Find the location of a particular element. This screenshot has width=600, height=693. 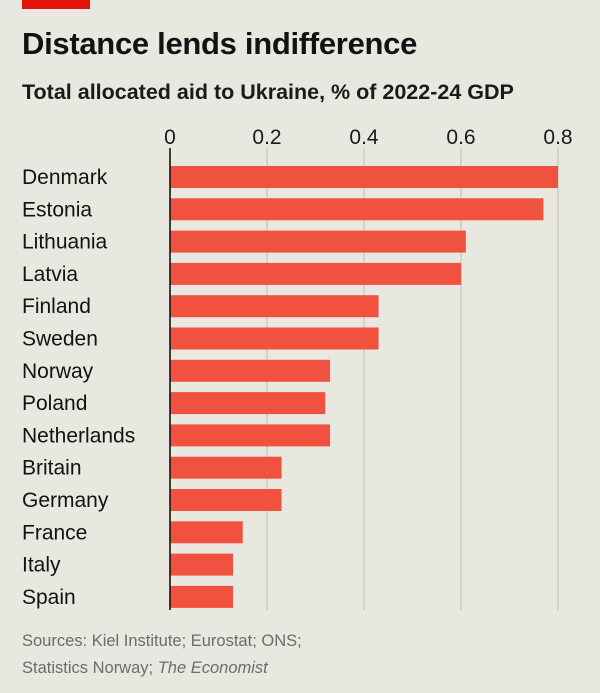

sources-line-2: Statistics Norway; The Economist is located at coordinates (162, 668).